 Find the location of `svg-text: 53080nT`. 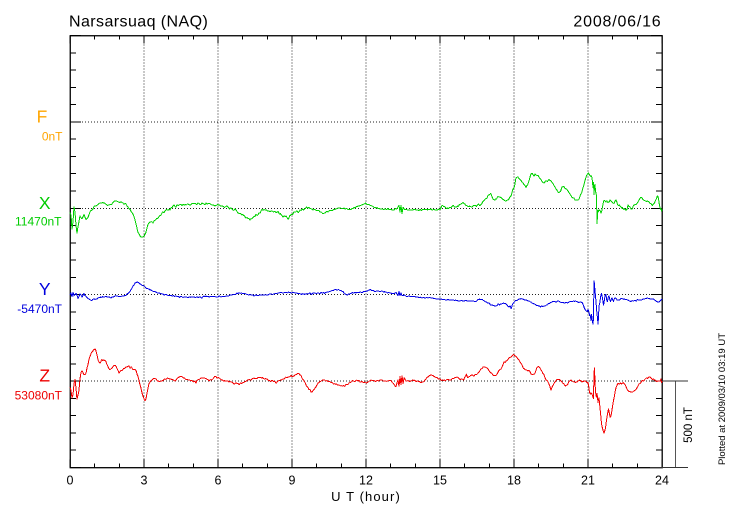

svg-text: 53080nT is located at coordinates (39, 396).